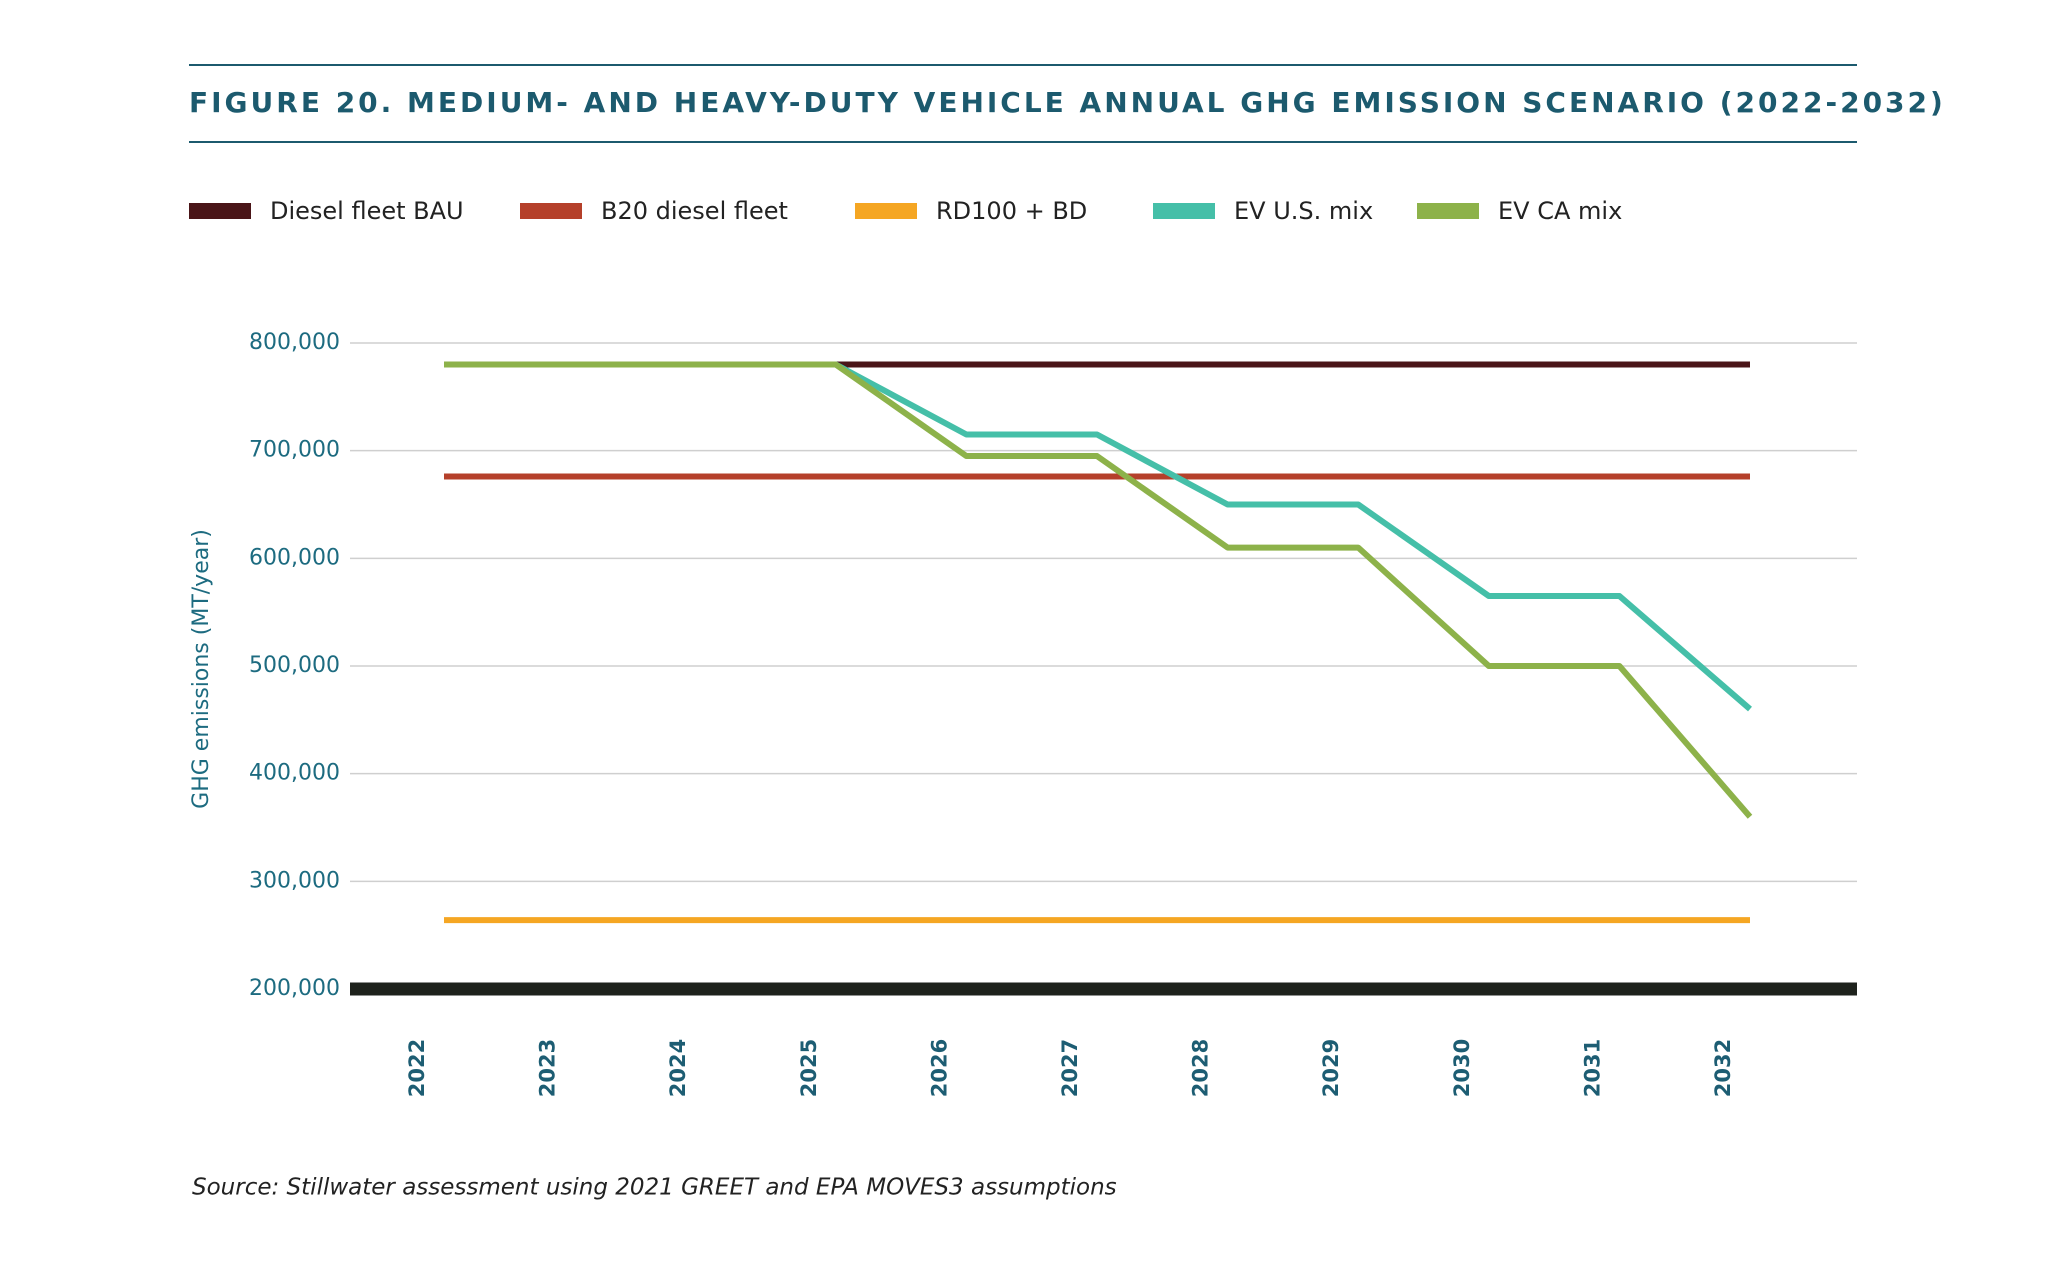 The height and width of the screenshot is (1278, 2048). What do you see at coordinates (1070, 1068) in the screenshot?
I see `x-tick-label: 2027` at bounding box center [1070, 1068].